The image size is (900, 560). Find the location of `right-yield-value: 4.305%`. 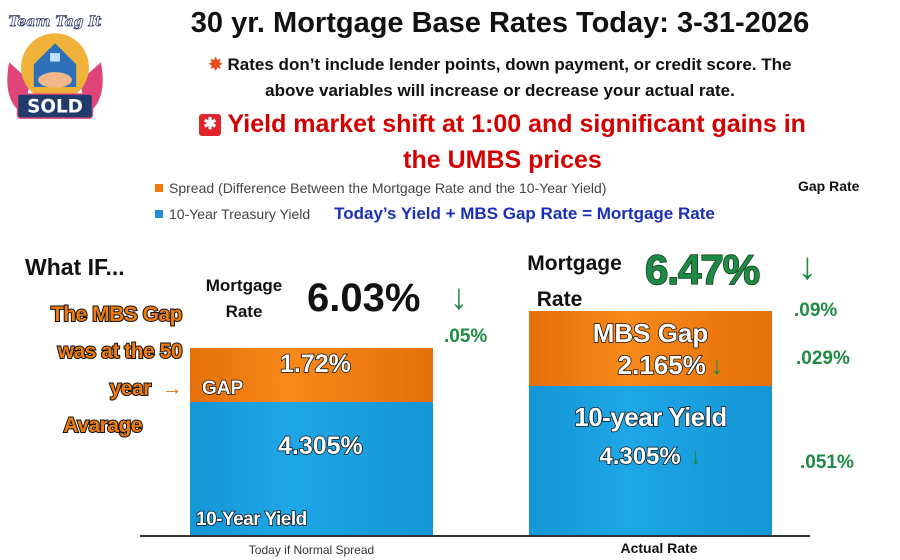

right-yield-value: 4.305% is located at coordinates (640, 456).